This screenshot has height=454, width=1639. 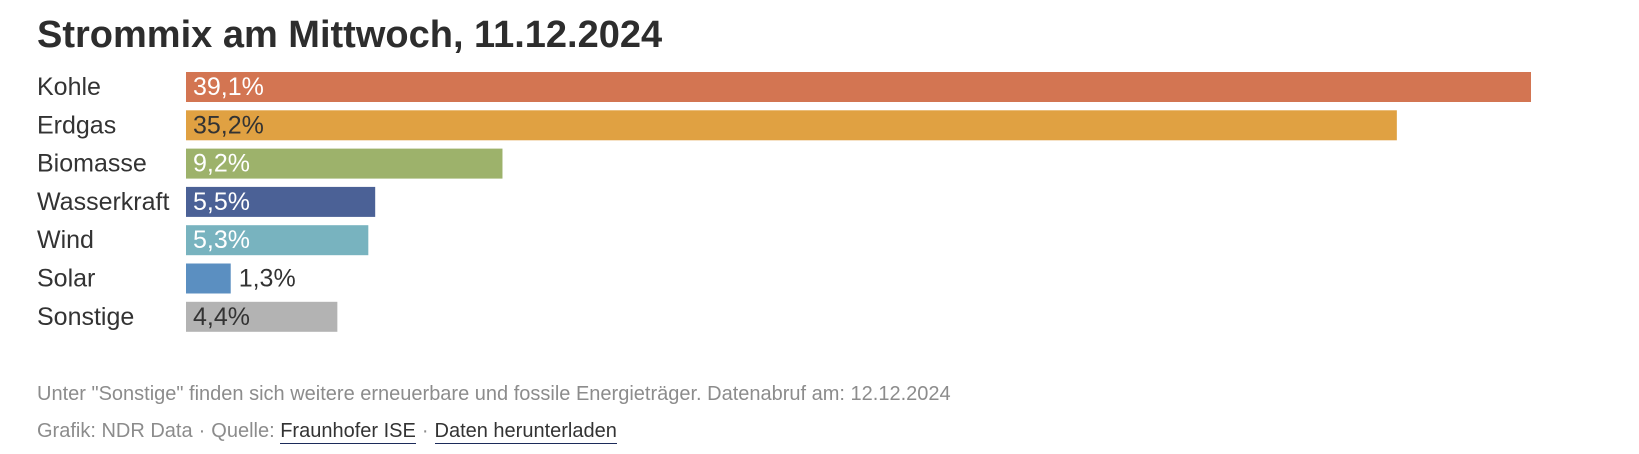 What do you see at coordinates (69, 87) in the screenshot?
I see `category-label: Kohle` at bounding box center [69, 87].